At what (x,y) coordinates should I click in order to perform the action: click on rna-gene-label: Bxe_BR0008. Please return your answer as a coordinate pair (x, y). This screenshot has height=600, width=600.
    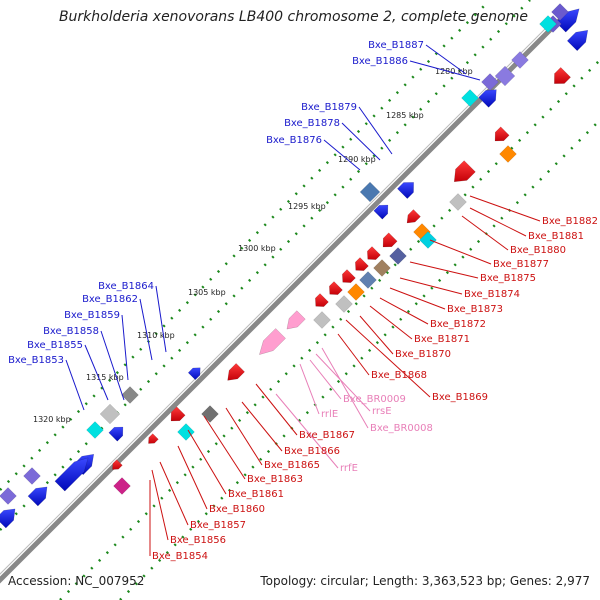
    Looking at the image, I should click on (401, 428).